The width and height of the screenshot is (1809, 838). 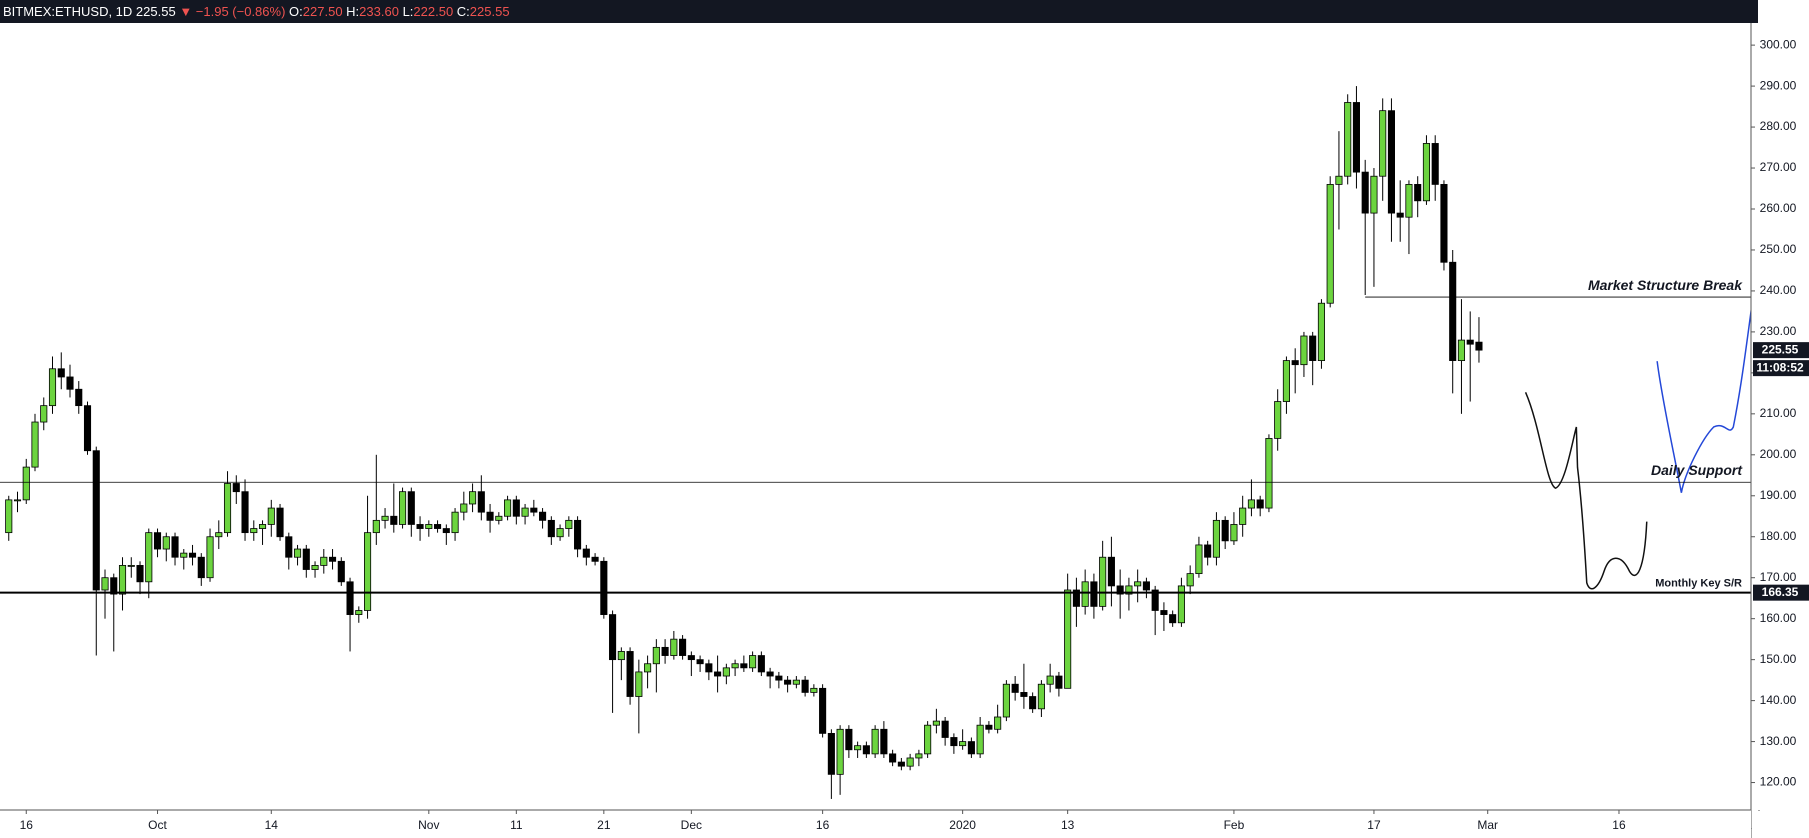 I want to click on y-tick-label: 140.00, so click(x=1778, y=700).